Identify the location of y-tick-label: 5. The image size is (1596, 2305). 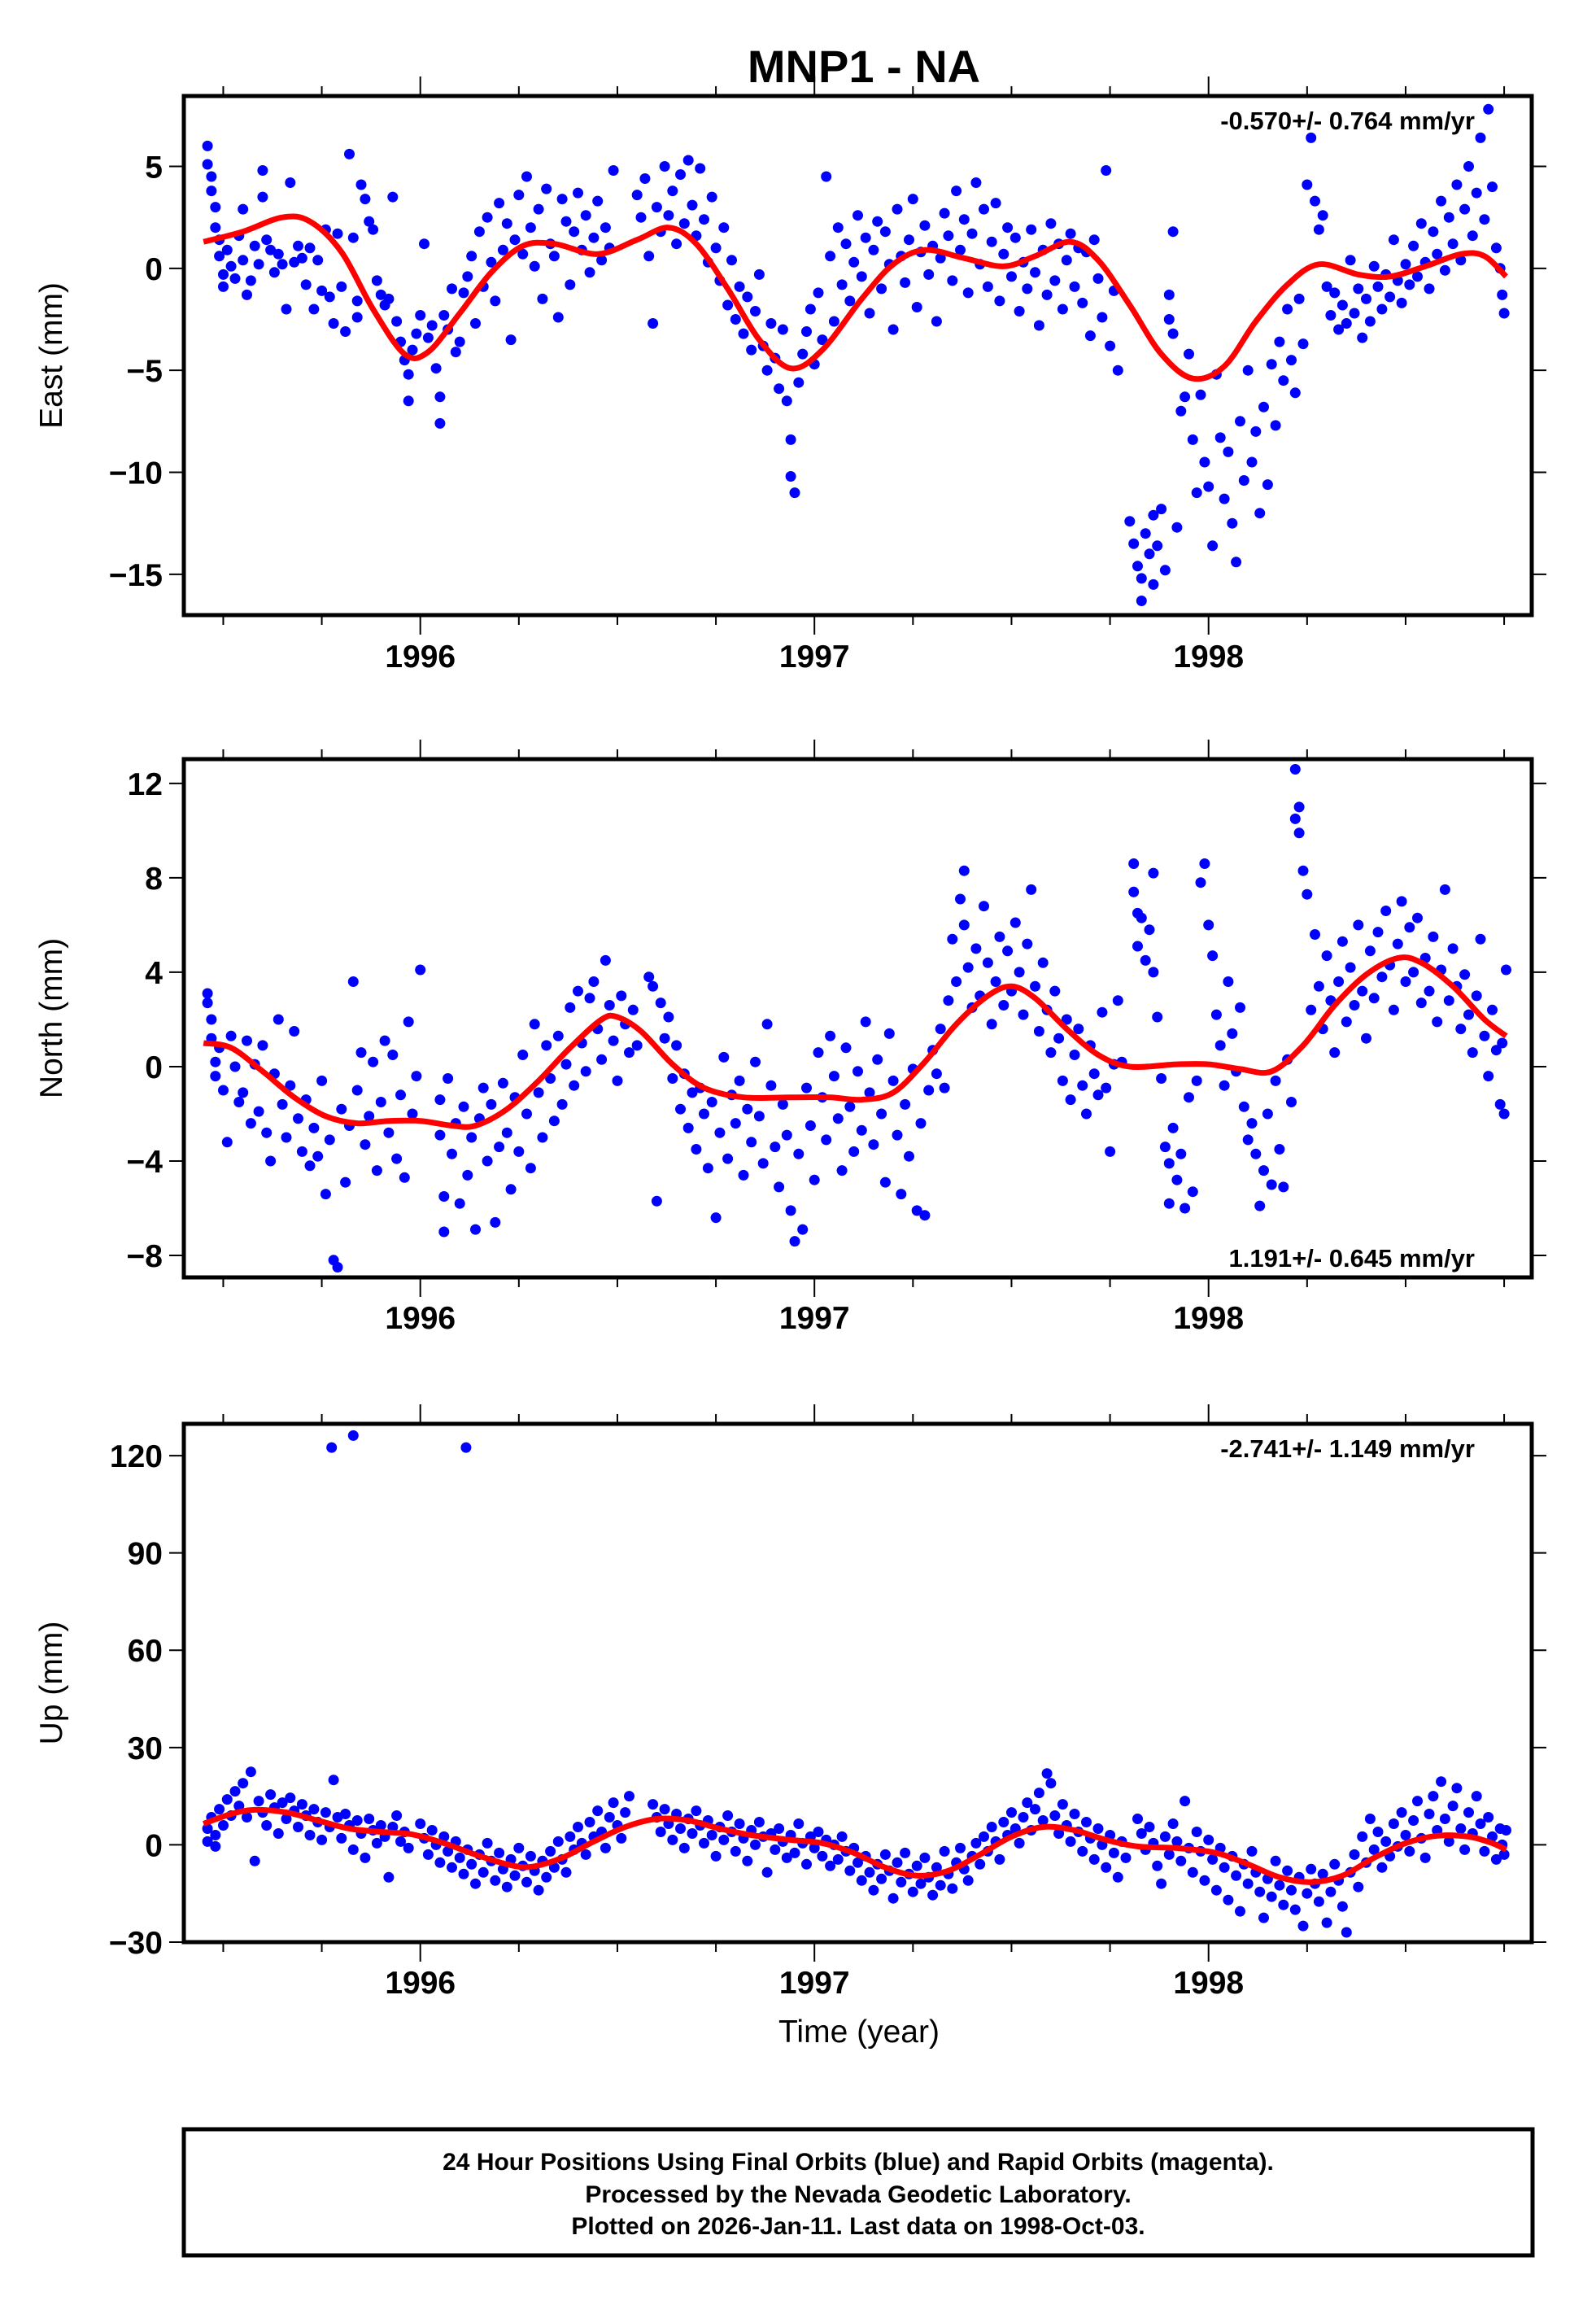
(154, 167).